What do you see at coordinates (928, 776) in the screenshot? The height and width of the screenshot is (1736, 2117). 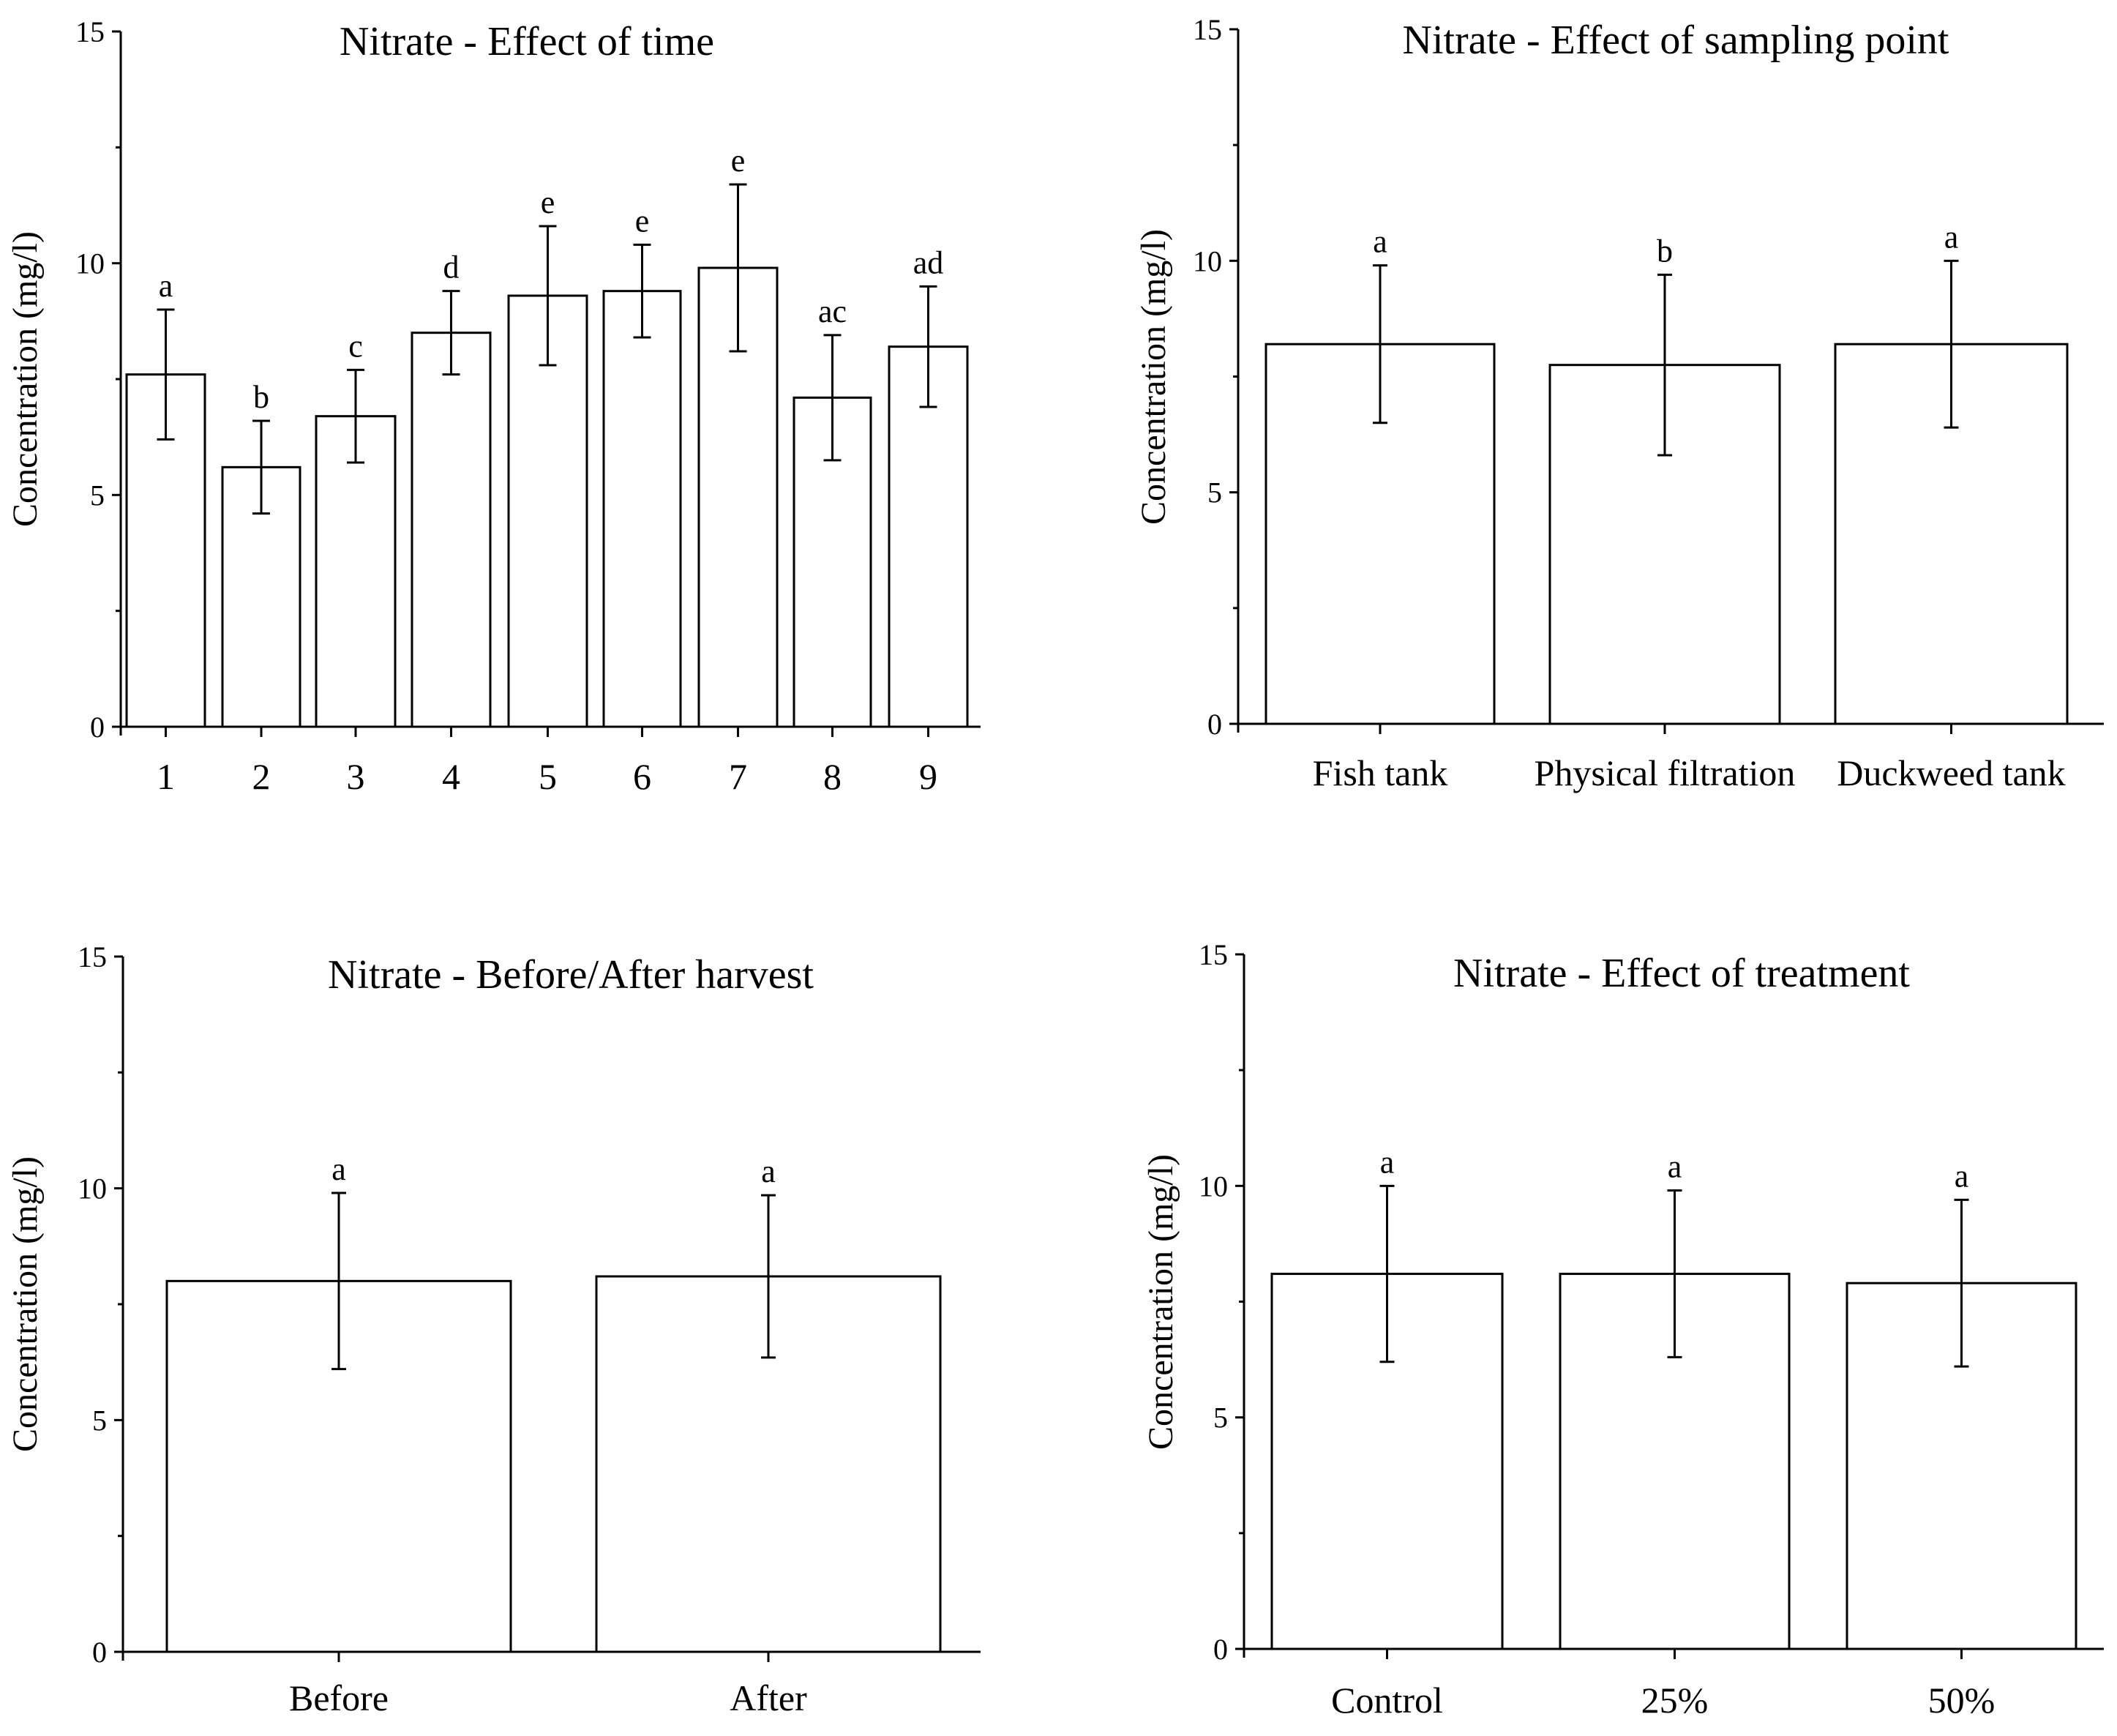 I see `x-tick-label: 9` at bounding box center [928, 776].